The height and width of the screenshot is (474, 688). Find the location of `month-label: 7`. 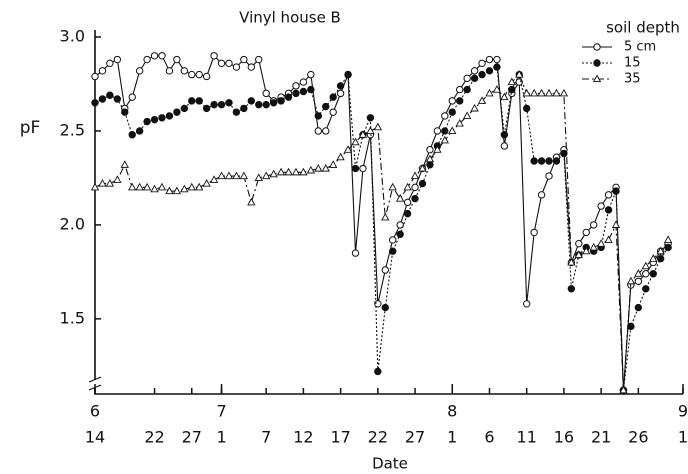

month-label: 7 is located at coordinates (221, 411).